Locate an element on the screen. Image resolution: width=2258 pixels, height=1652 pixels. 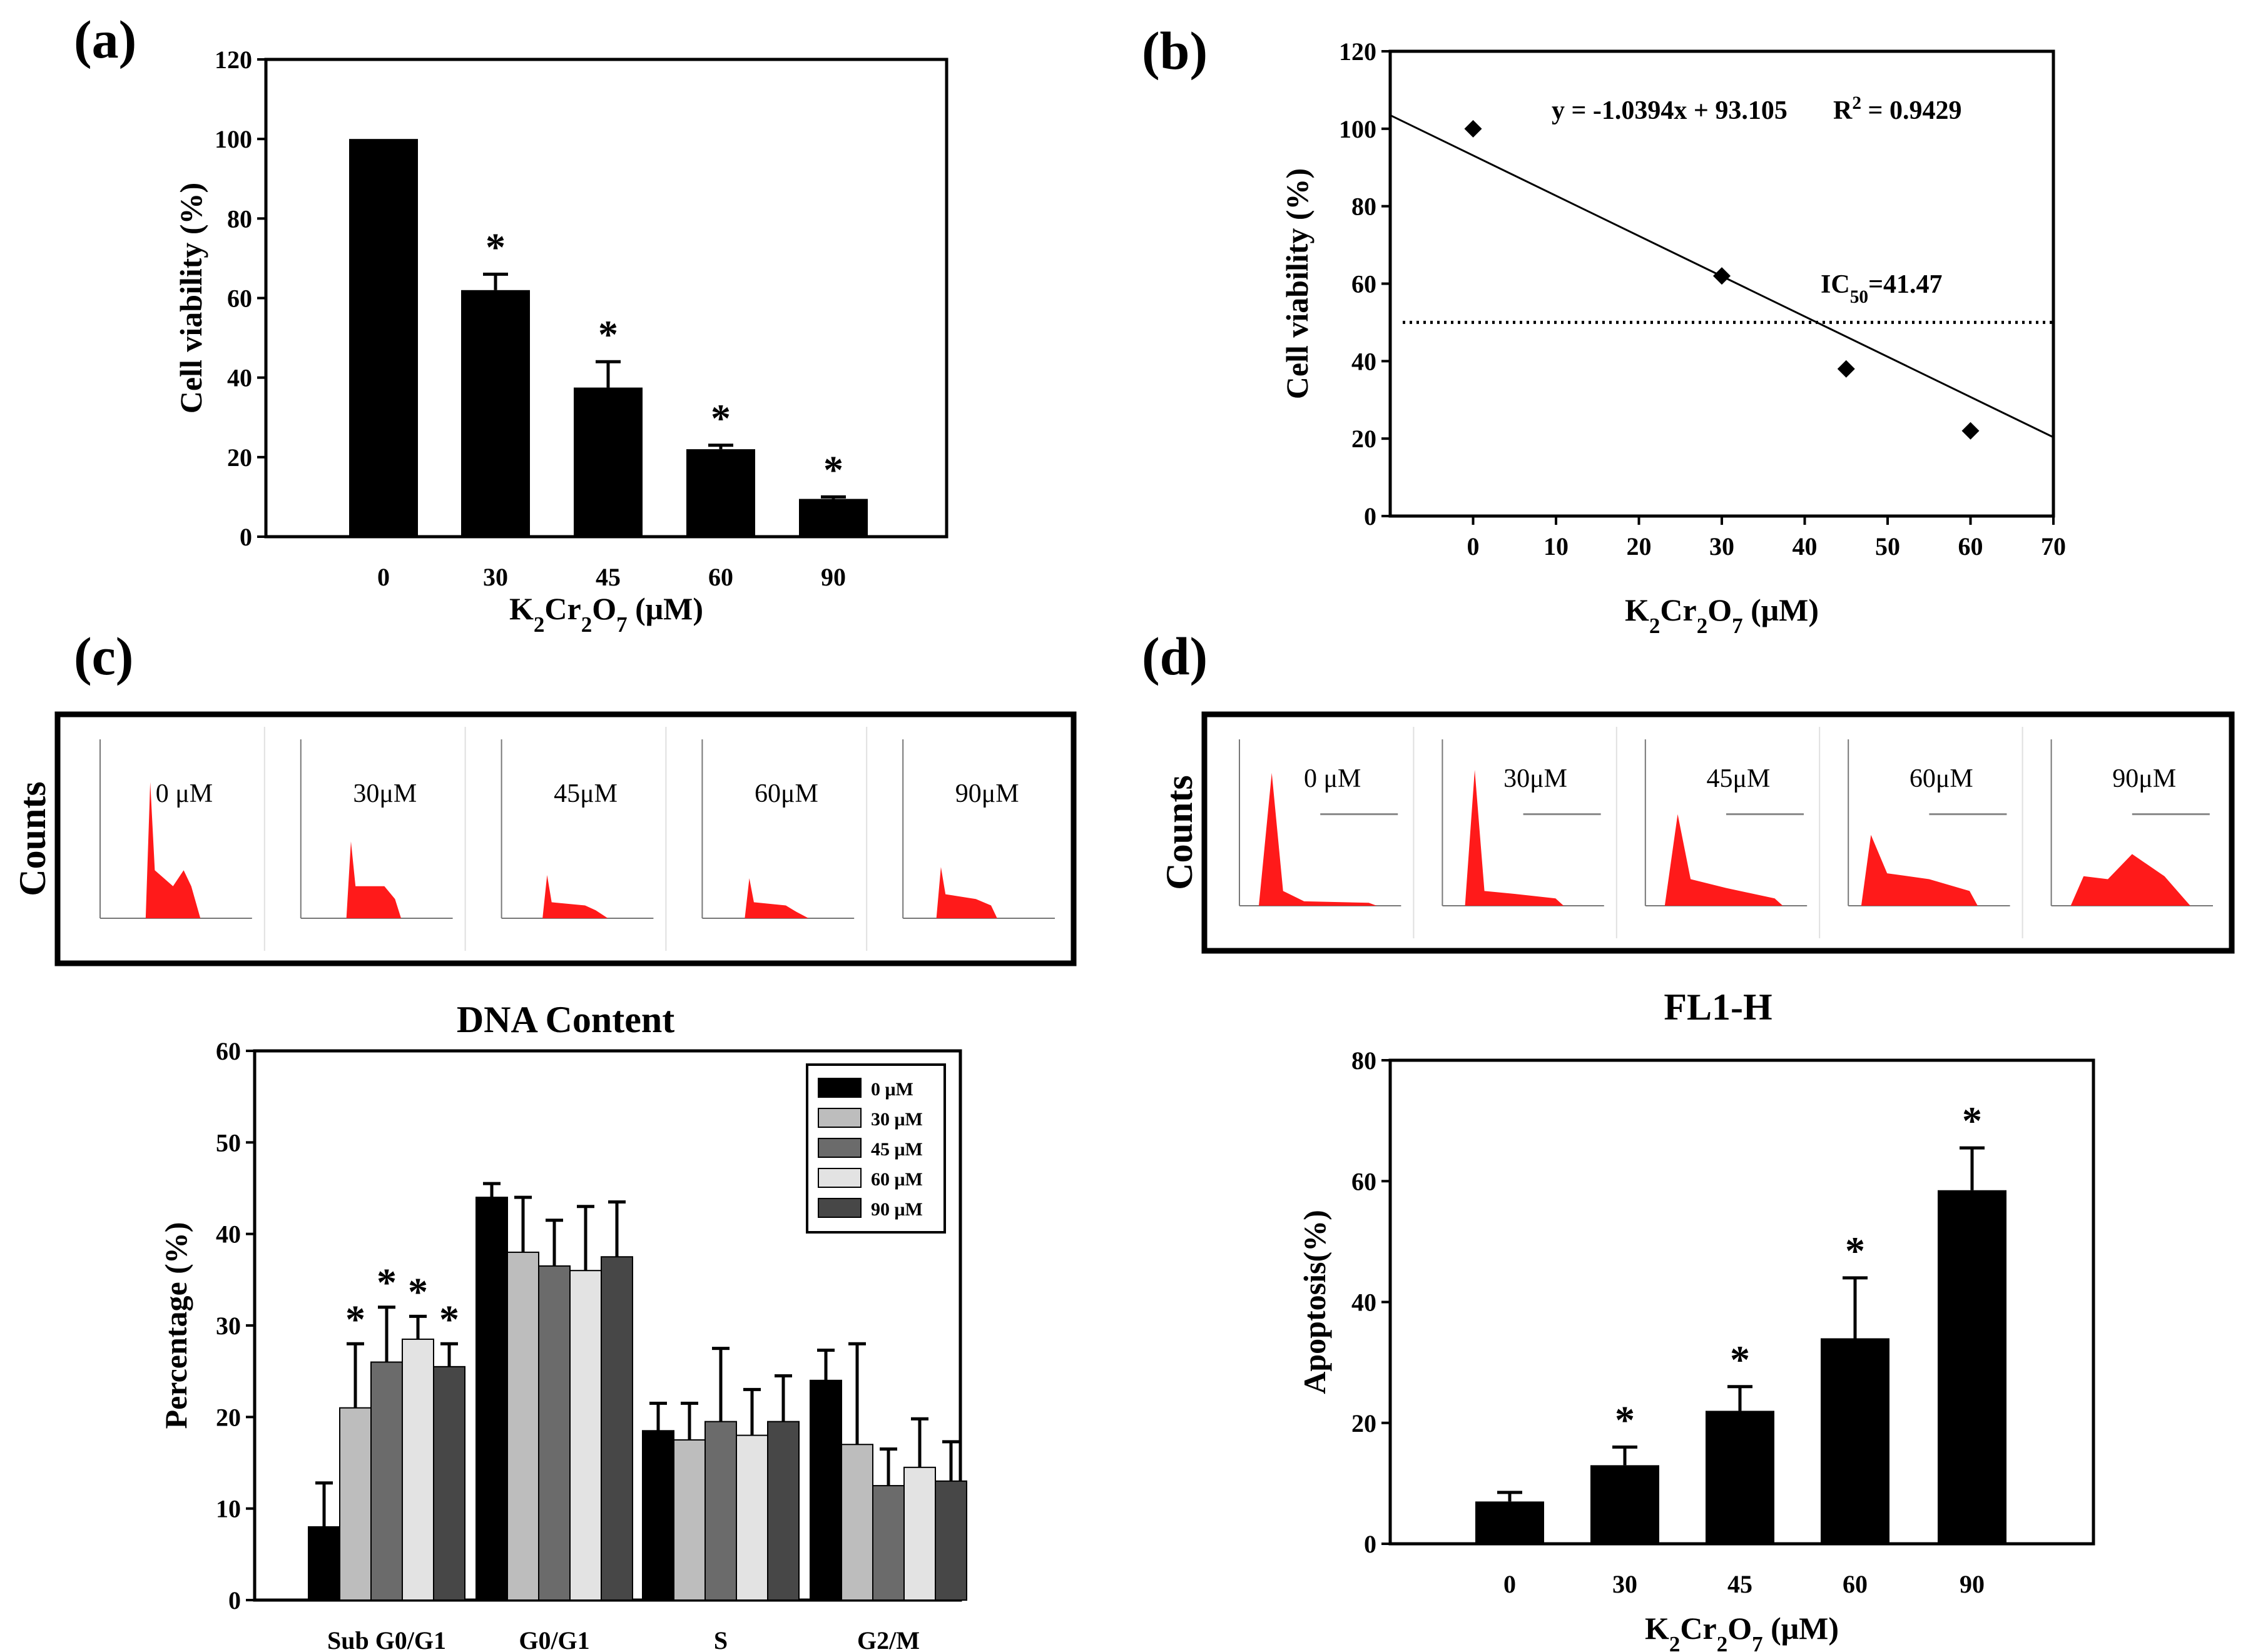
x-tick-label: 0 is located at coordinates (1473, 546).